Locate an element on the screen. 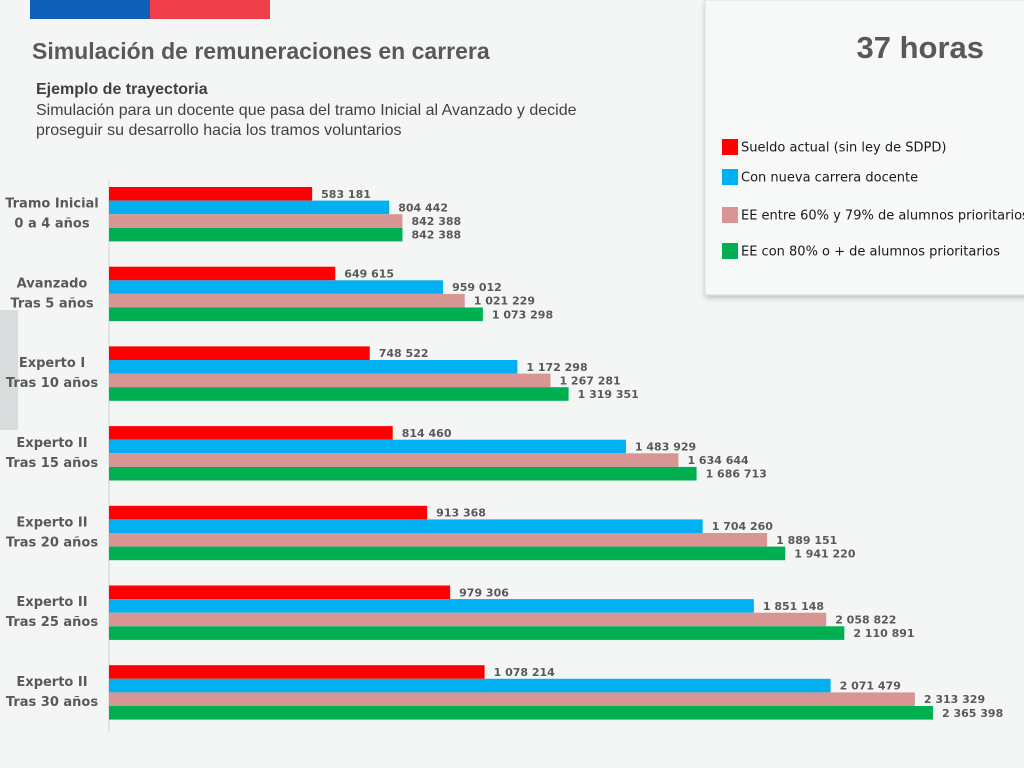 The height and width of the screenshot is (768, 1024). value-label: 804 442 is located at coordinates (423, 207).